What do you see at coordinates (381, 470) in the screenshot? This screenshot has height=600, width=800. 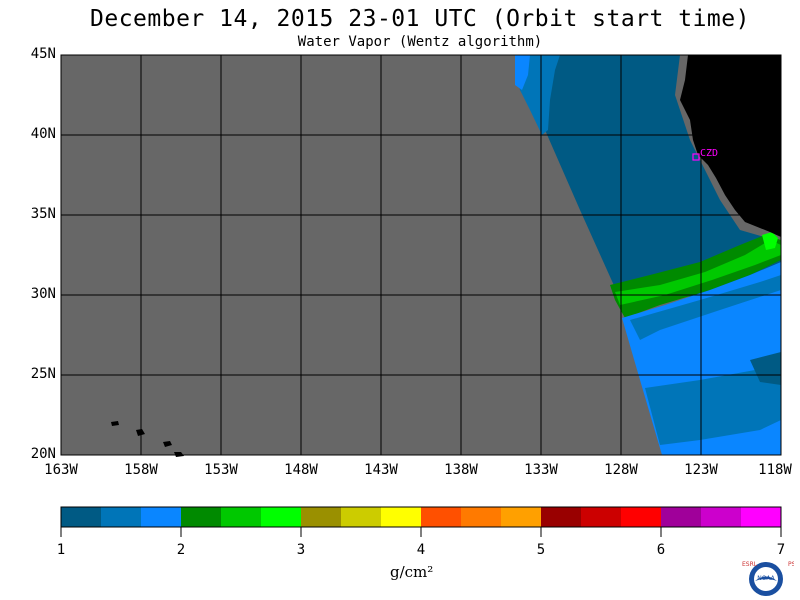 I see `longitude-label: 143W` at bounding box center [381, 470].